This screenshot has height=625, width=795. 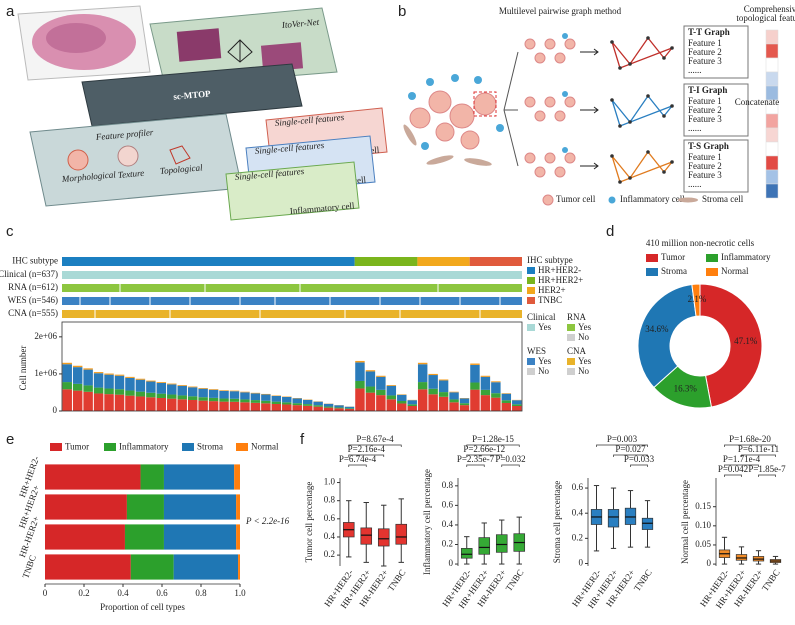 What do you see at coordinates (765, 18) in the screenshot?
I see `output-label: topological features` at bounding box center [765, 18].